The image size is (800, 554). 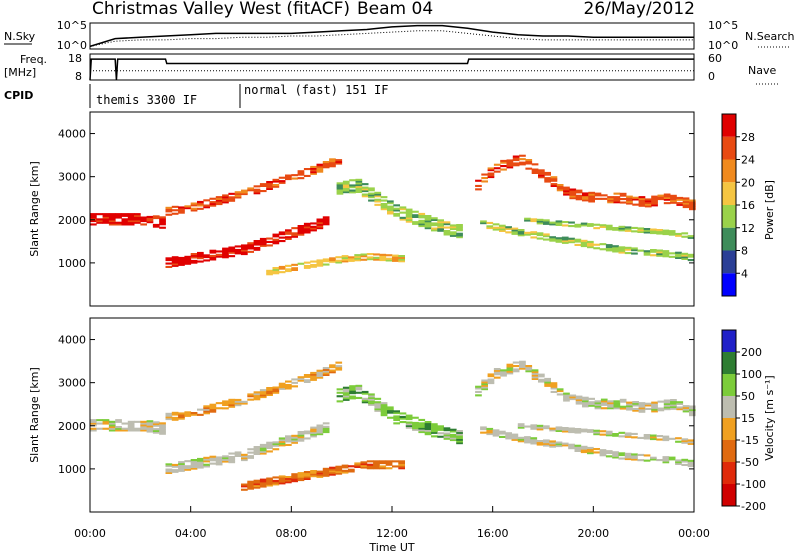 What do you see at coordinates (748, 396) in the screenshot?
I see `colorbar-tick-label: 50` at bounding box center [748, 396].